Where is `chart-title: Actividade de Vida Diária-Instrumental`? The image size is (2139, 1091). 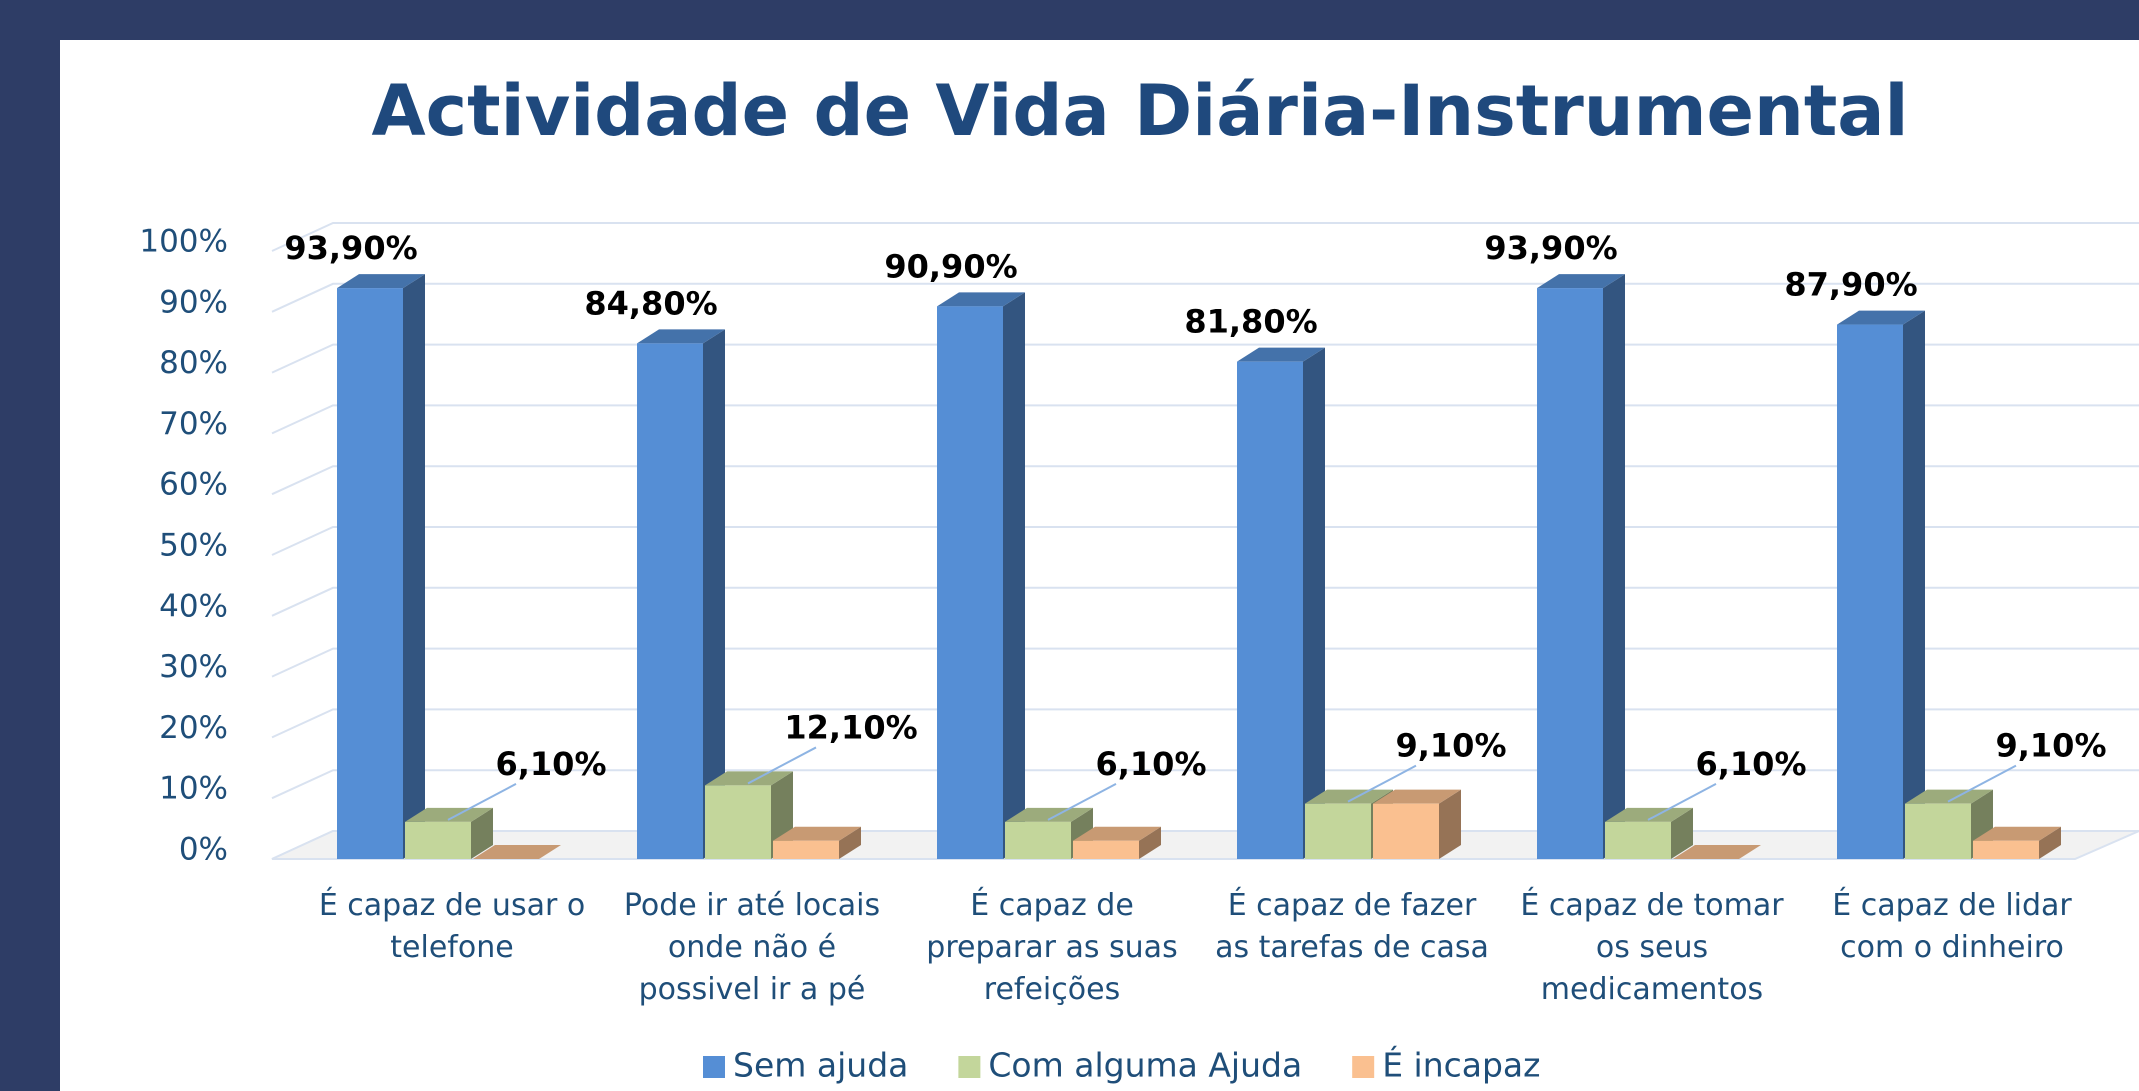 chart-title: Actividade de Vida Diária-Instrumental is located at coordinates (1139, 111).